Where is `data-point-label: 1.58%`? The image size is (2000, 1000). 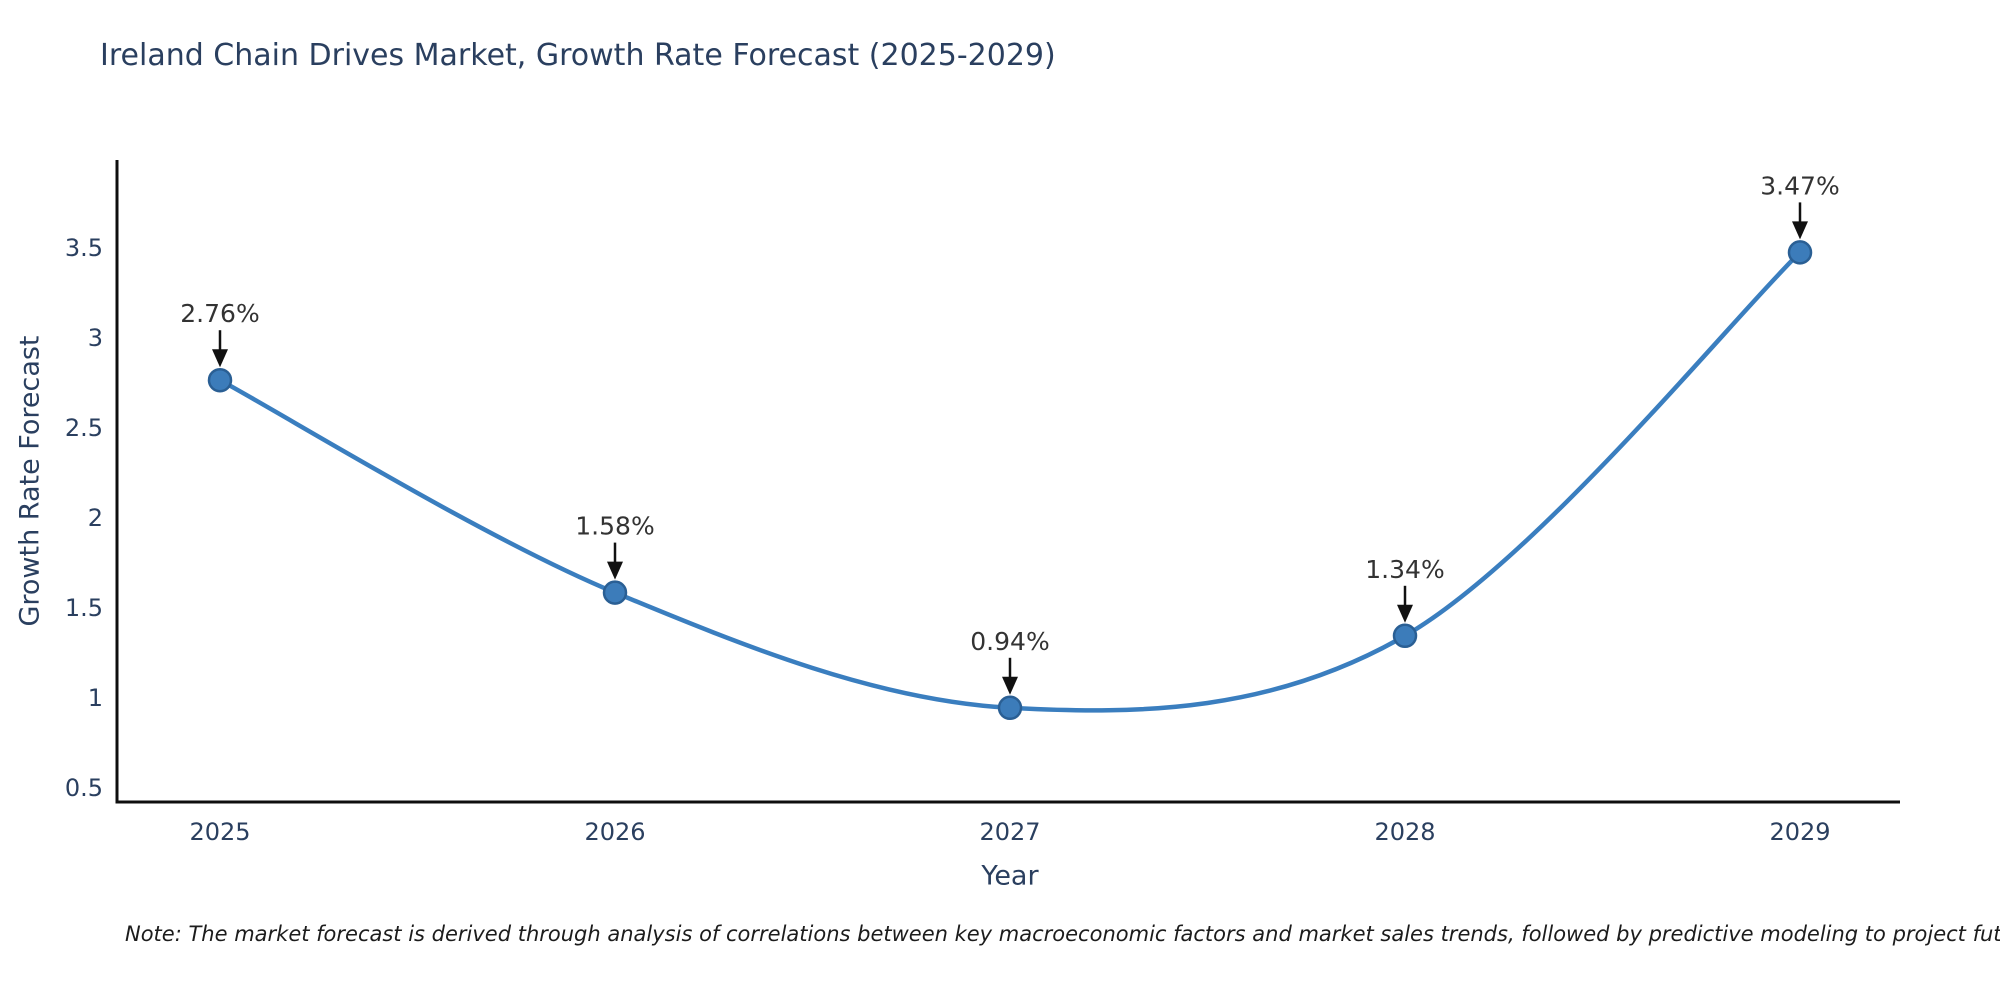 data-point-label: 1.58% is located at coordinates (614, 526).